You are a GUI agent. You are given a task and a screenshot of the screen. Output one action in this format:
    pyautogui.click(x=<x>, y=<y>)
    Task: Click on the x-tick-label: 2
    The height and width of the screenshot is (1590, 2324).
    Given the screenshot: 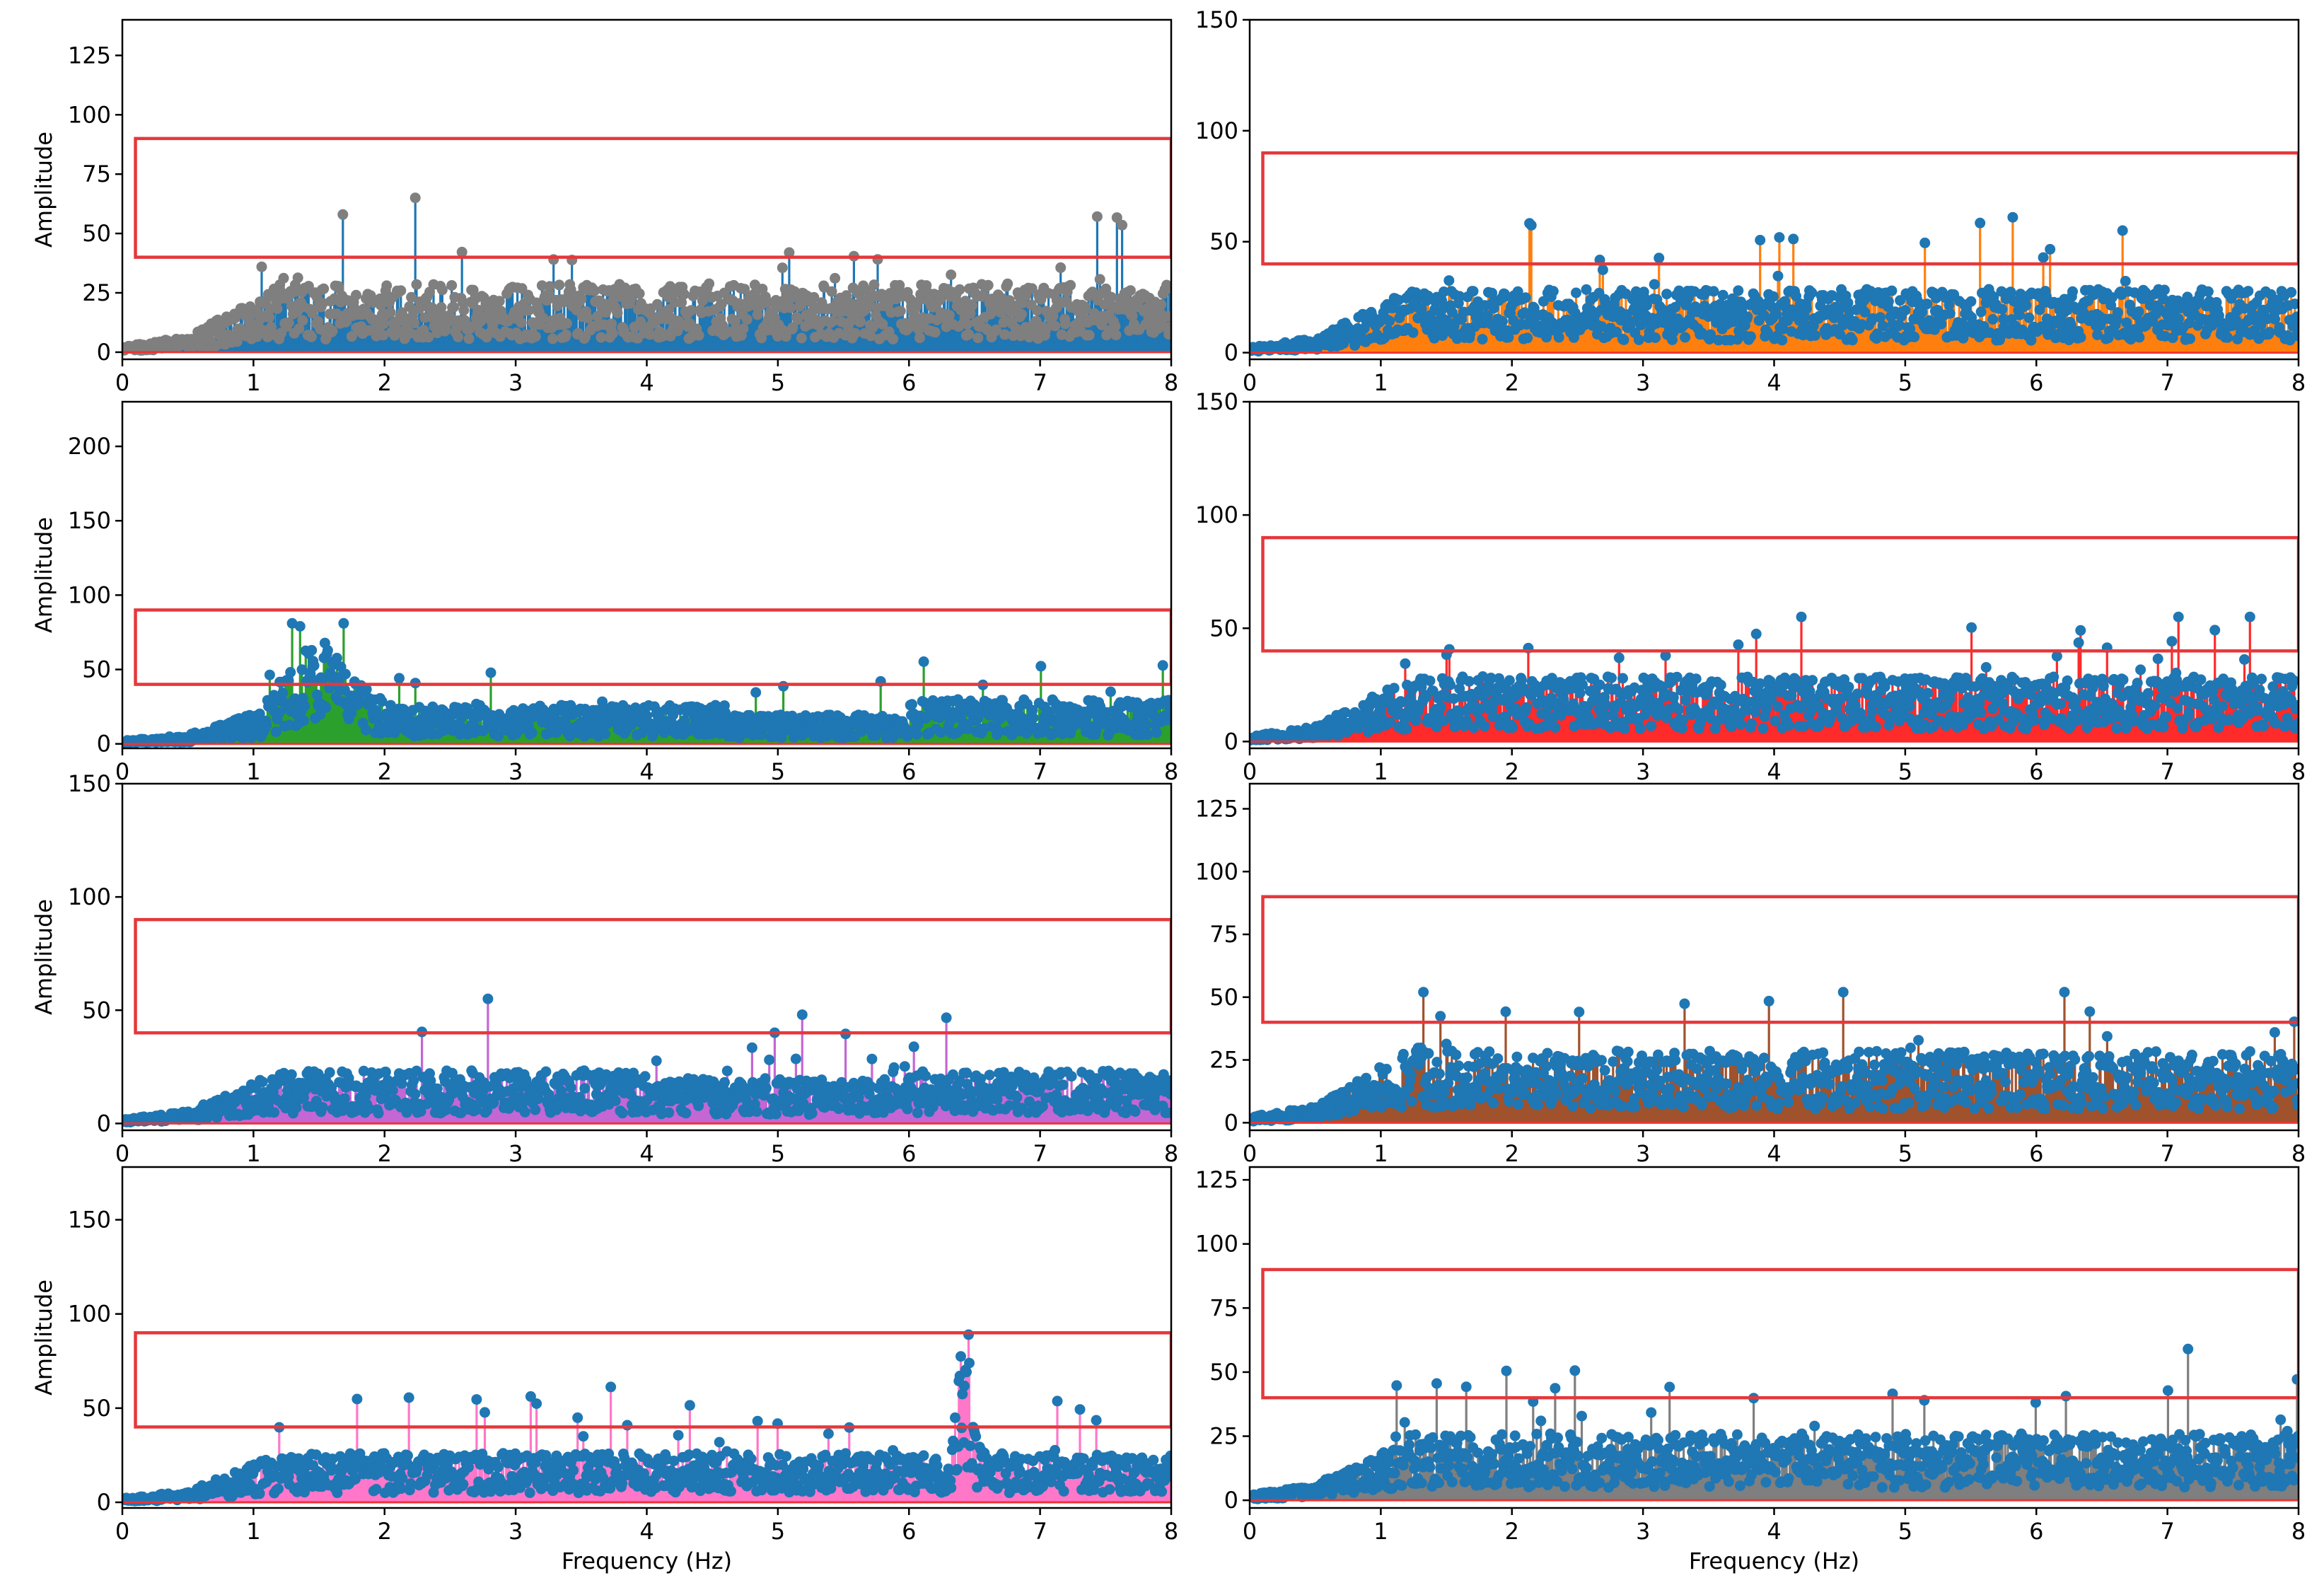 What is the action you would take?
    pyautogui.click(x=385, y=382)
    